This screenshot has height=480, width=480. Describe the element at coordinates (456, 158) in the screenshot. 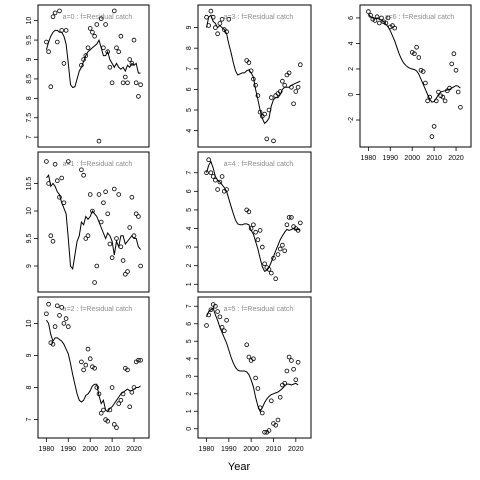

I see `x-tick-label: 2020` at that location.